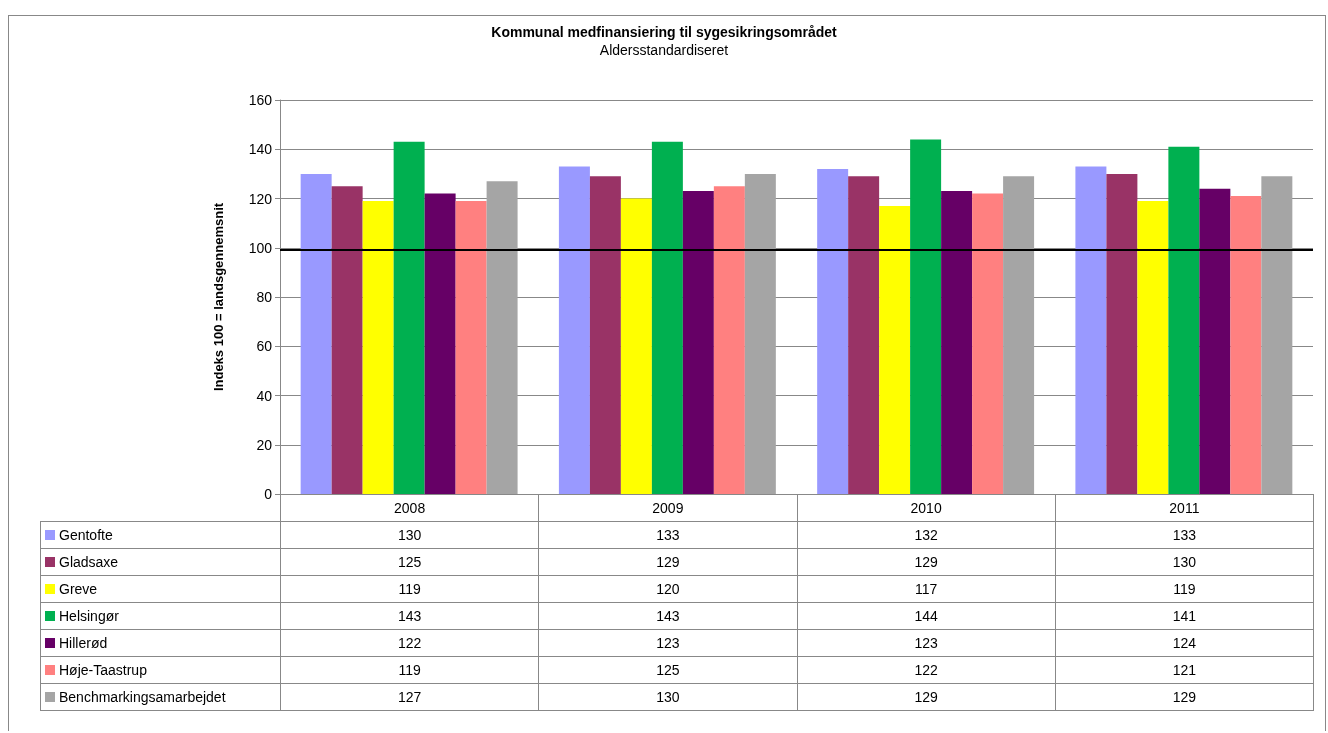 The image size is (1328, 733). What do you see at coordinates (160, 535) in the screenshot?
I see `legend-label: Gentofte` at bounding box center [160, 535].